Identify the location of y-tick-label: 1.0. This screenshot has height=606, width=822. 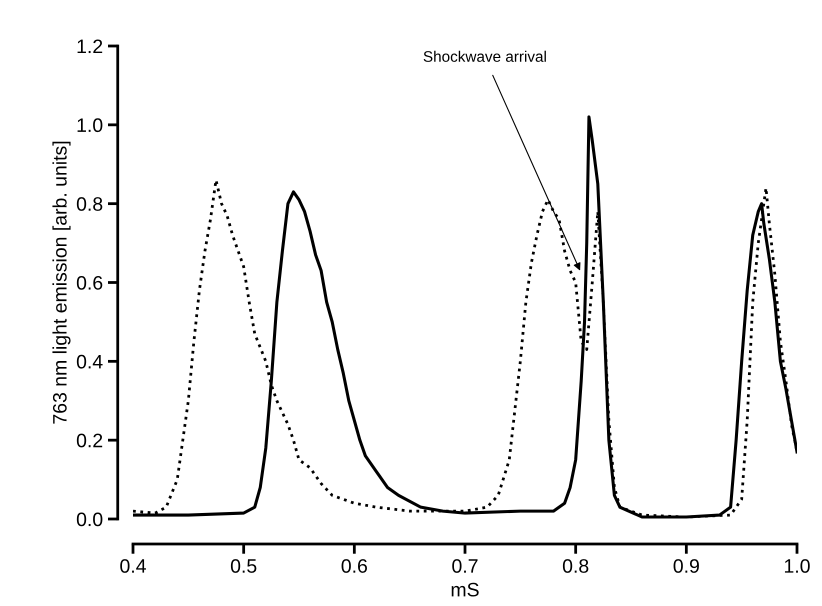
(90, 125).